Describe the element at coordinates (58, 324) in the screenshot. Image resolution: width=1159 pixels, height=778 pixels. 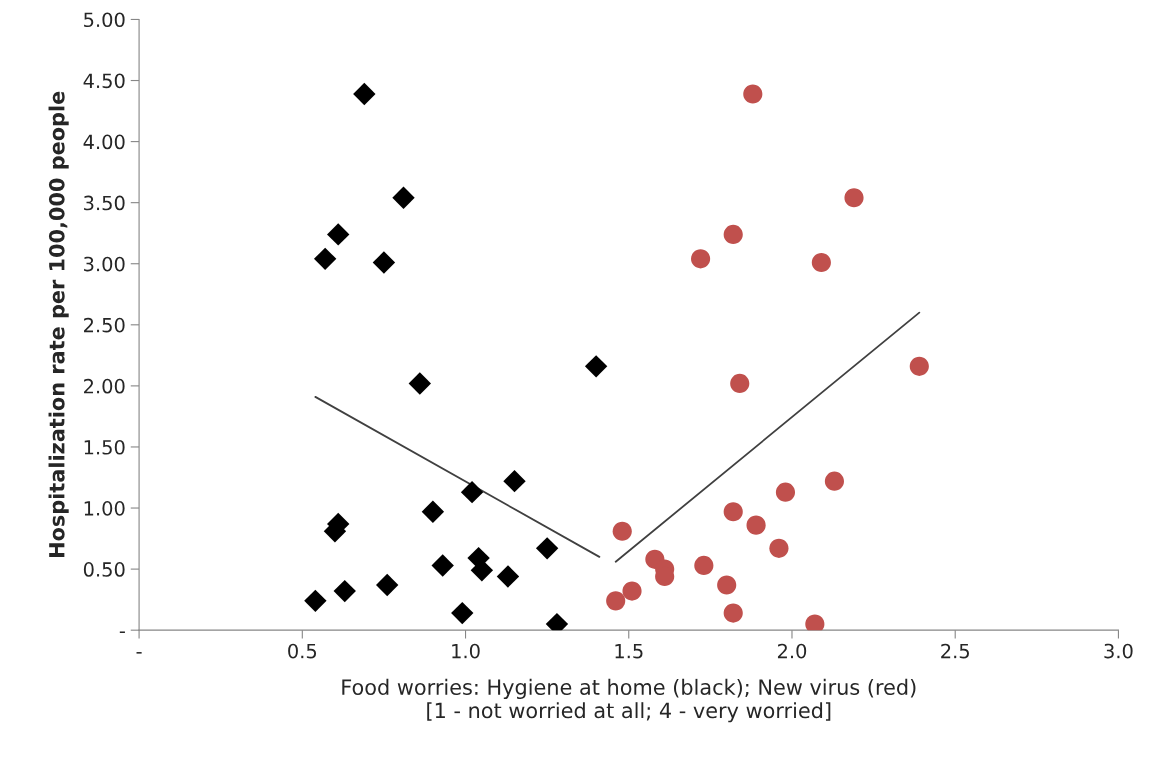
I see `y-axis-title: Hospitalization rate per 100,000 people` at that location.